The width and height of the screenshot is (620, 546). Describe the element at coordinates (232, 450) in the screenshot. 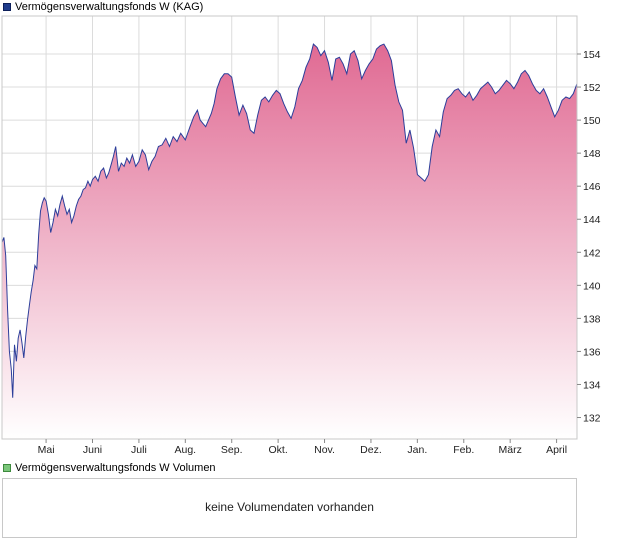

I see `x-tick-label: Sep.` at that location.